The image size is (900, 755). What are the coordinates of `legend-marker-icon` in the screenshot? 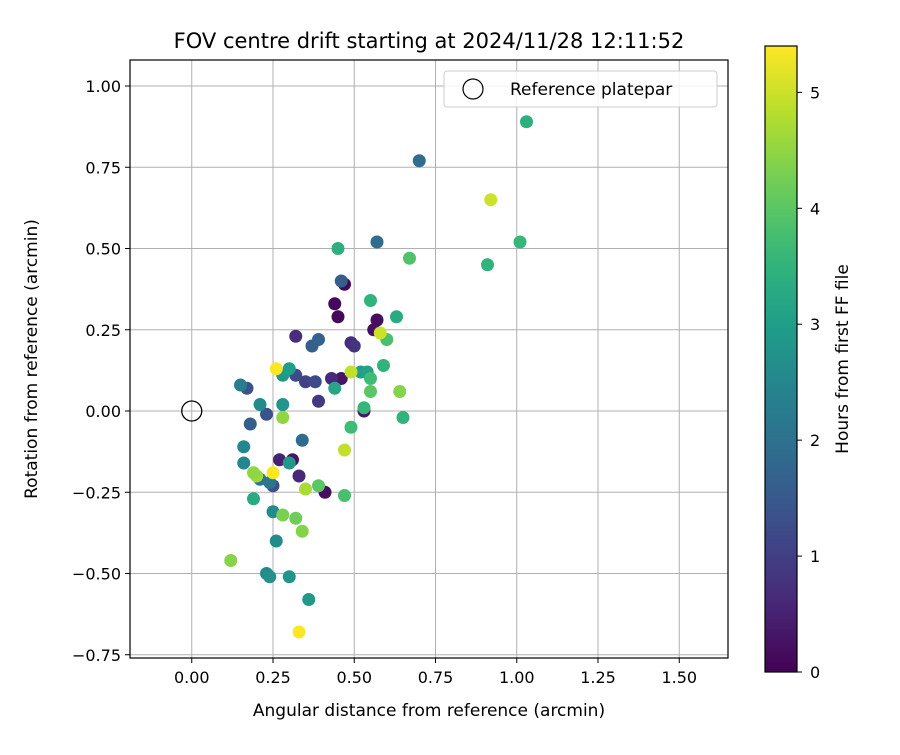 It's located at (473, 89).